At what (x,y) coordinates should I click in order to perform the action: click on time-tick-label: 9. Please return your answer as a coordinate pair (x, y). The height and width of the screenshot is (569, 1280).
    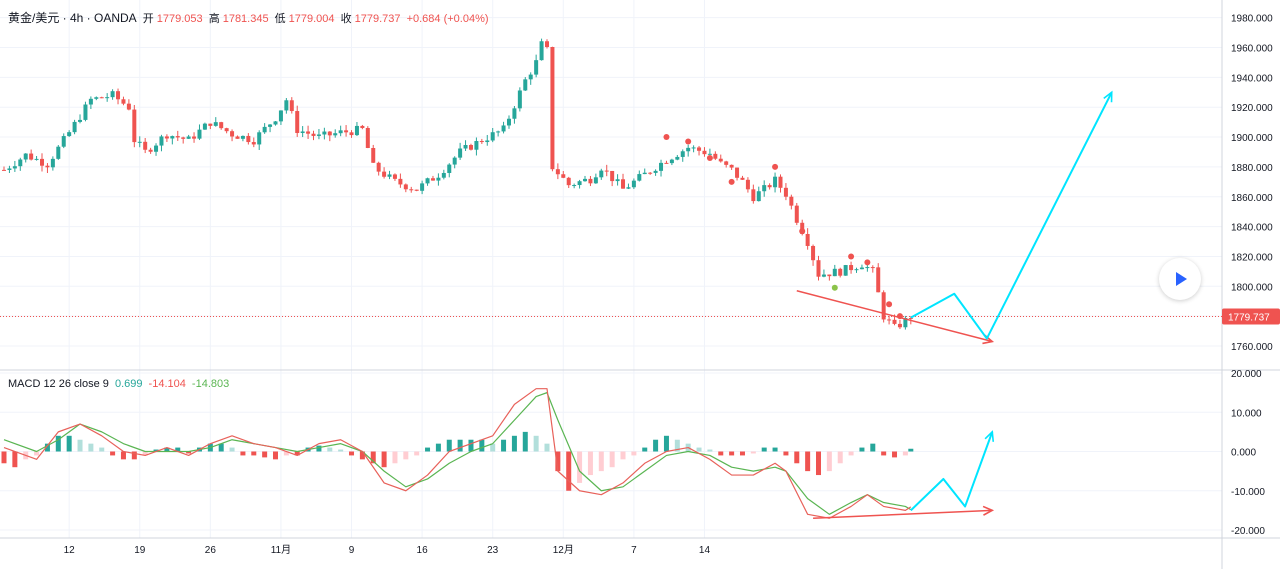
    Looking at the image, I should click on (352, 550).